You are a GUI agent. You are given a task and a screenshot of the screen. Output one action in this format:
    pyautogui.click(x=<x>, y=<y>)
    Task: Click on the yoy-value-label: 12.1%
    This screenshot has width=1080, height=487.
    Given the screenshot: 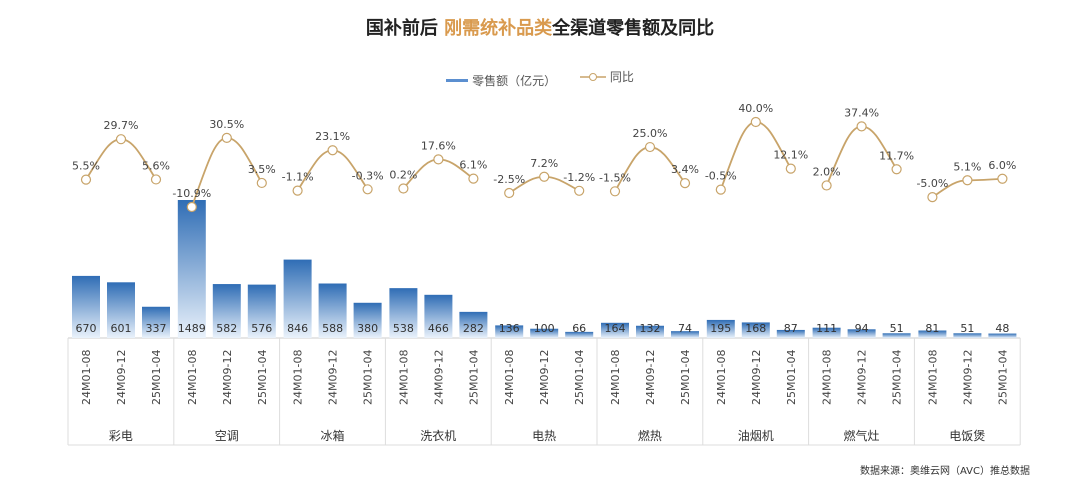 What is the action you would take?
    pyautogui.click(x=790, y=155)
    